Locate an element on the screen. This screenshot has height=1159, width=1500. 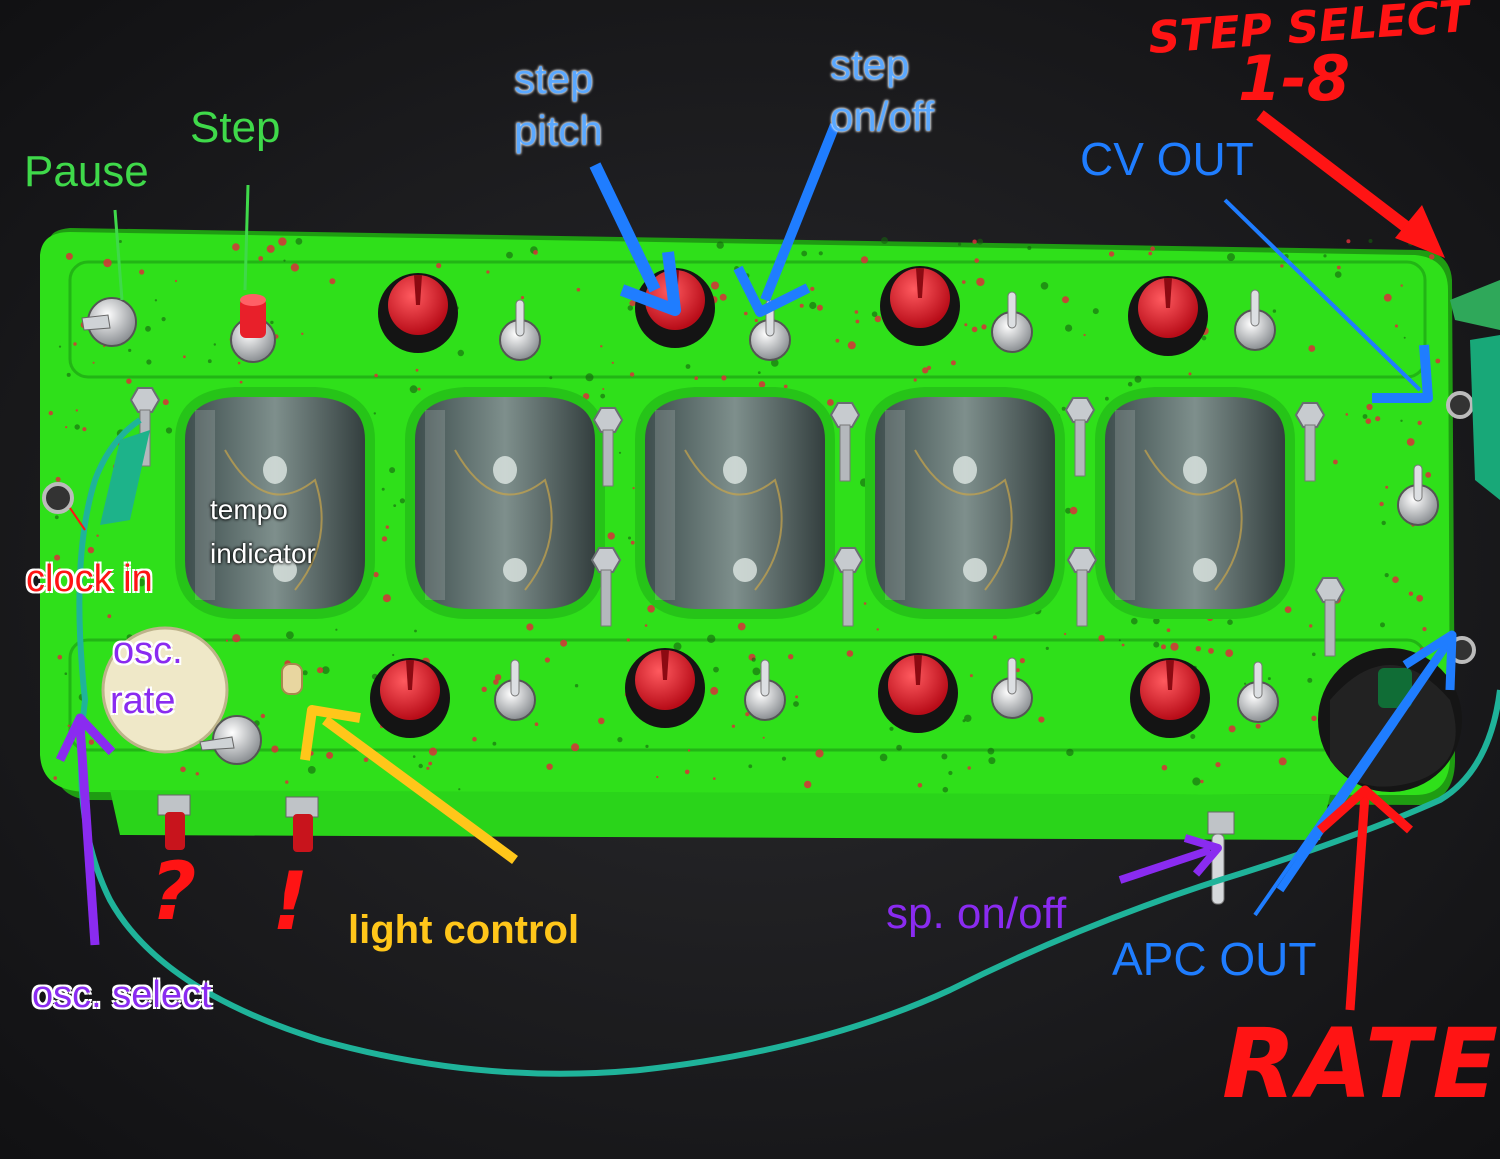
front-button-left is located at coordinates (174, 822).